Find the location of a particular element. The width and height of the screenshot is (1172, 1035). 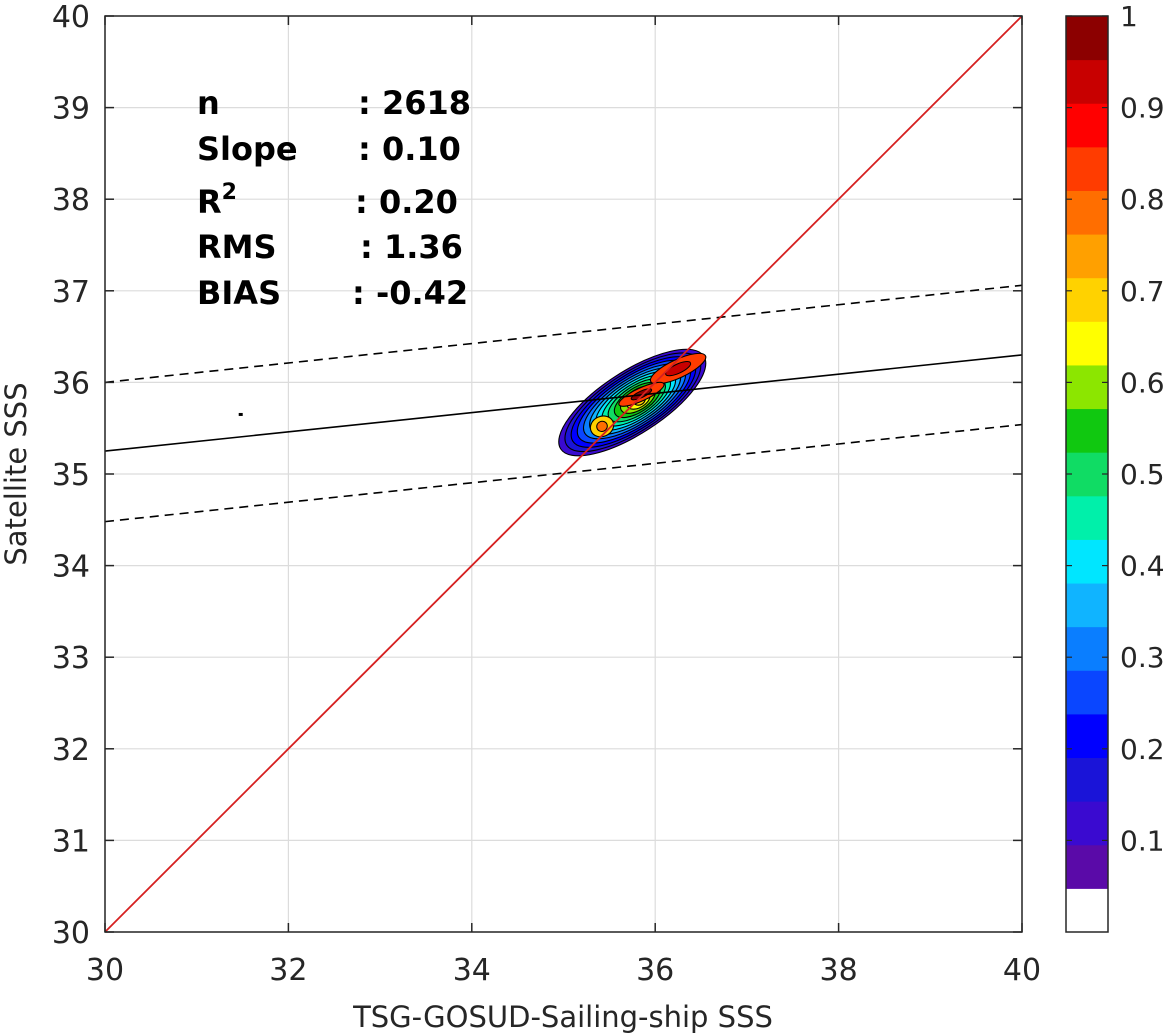

regression-line is located at coordinates (563, 403).